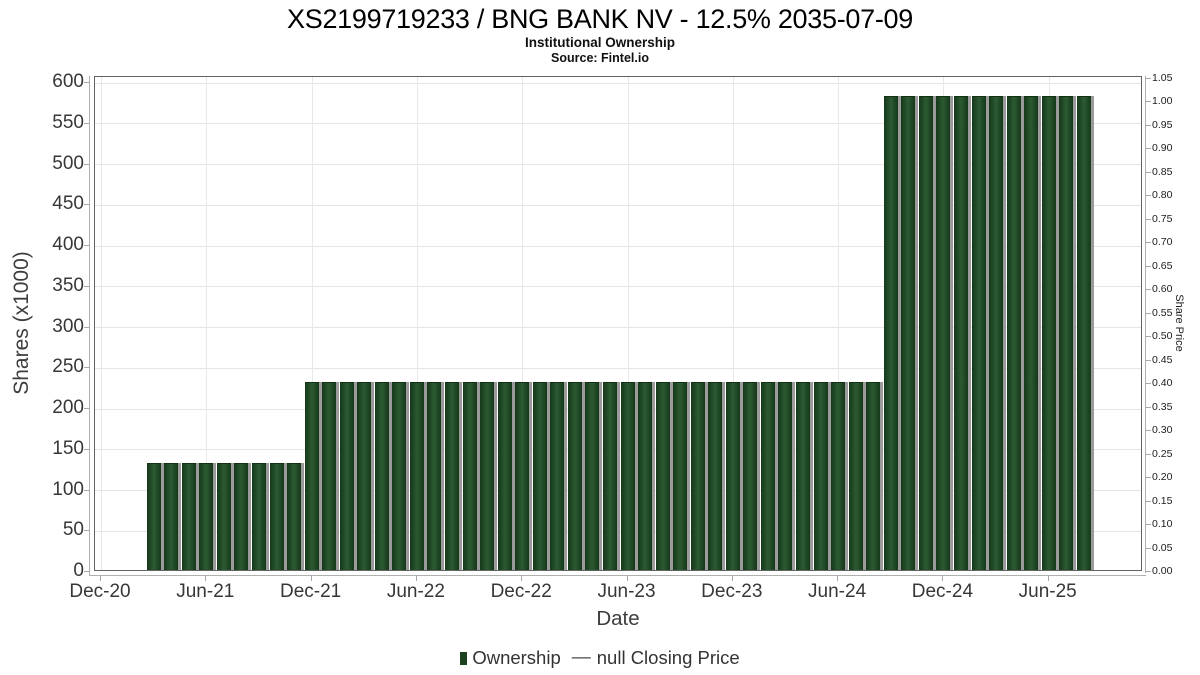 This screenshot has width=1200, height=675. What do you see at coordinates (521, 591) in the screenshot?
I see `x-axis-tick-label: Dec-22` at bounding box center [521, 591].